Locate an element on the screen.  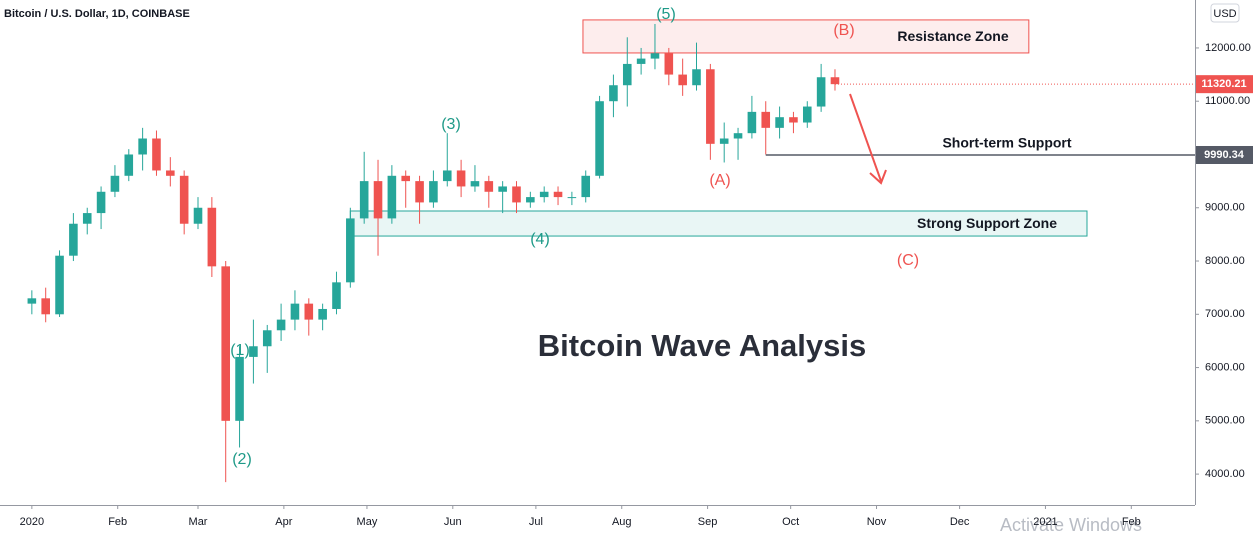
x-tick-label: Apr is located at coordinates (283, 522).